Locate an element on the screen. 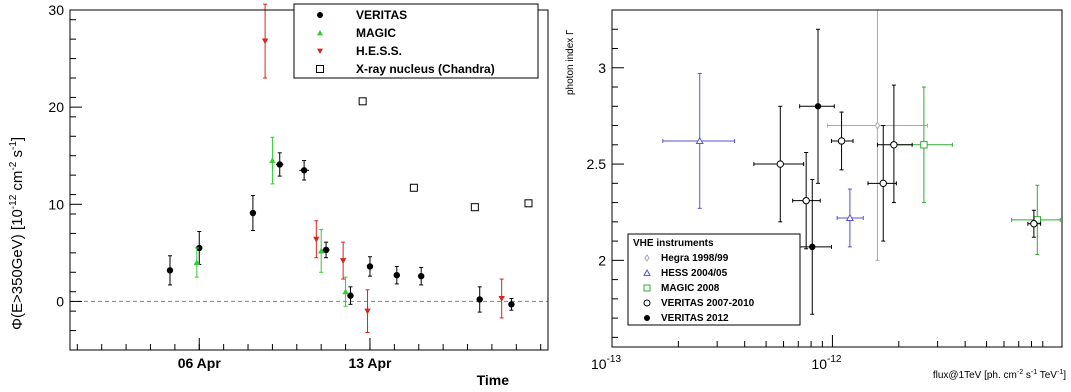 Image resolution: width=1071 pixels, height=392 pixels. photon-index-y-axis-title: photon index Γ is located at coordinates (570, 62).